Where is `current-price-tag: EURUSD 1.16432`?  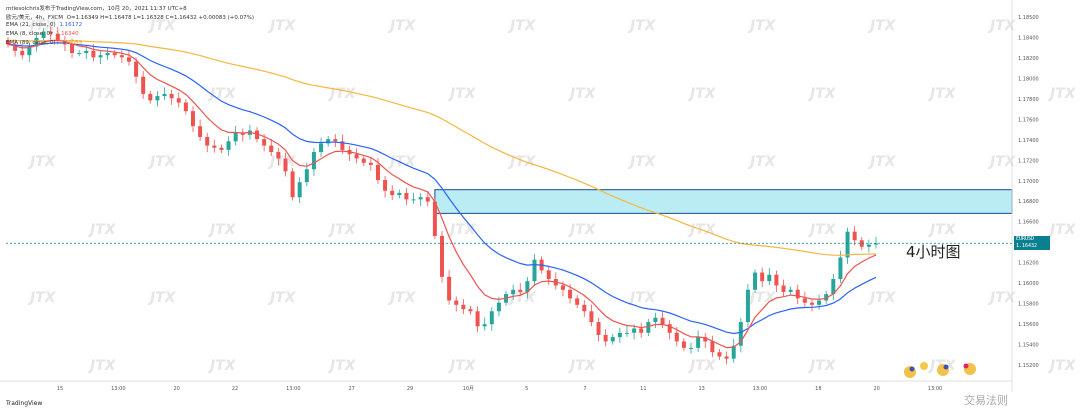 current-price-tag: EURUSD 1.16432 is located at coordinates (1032, 243).